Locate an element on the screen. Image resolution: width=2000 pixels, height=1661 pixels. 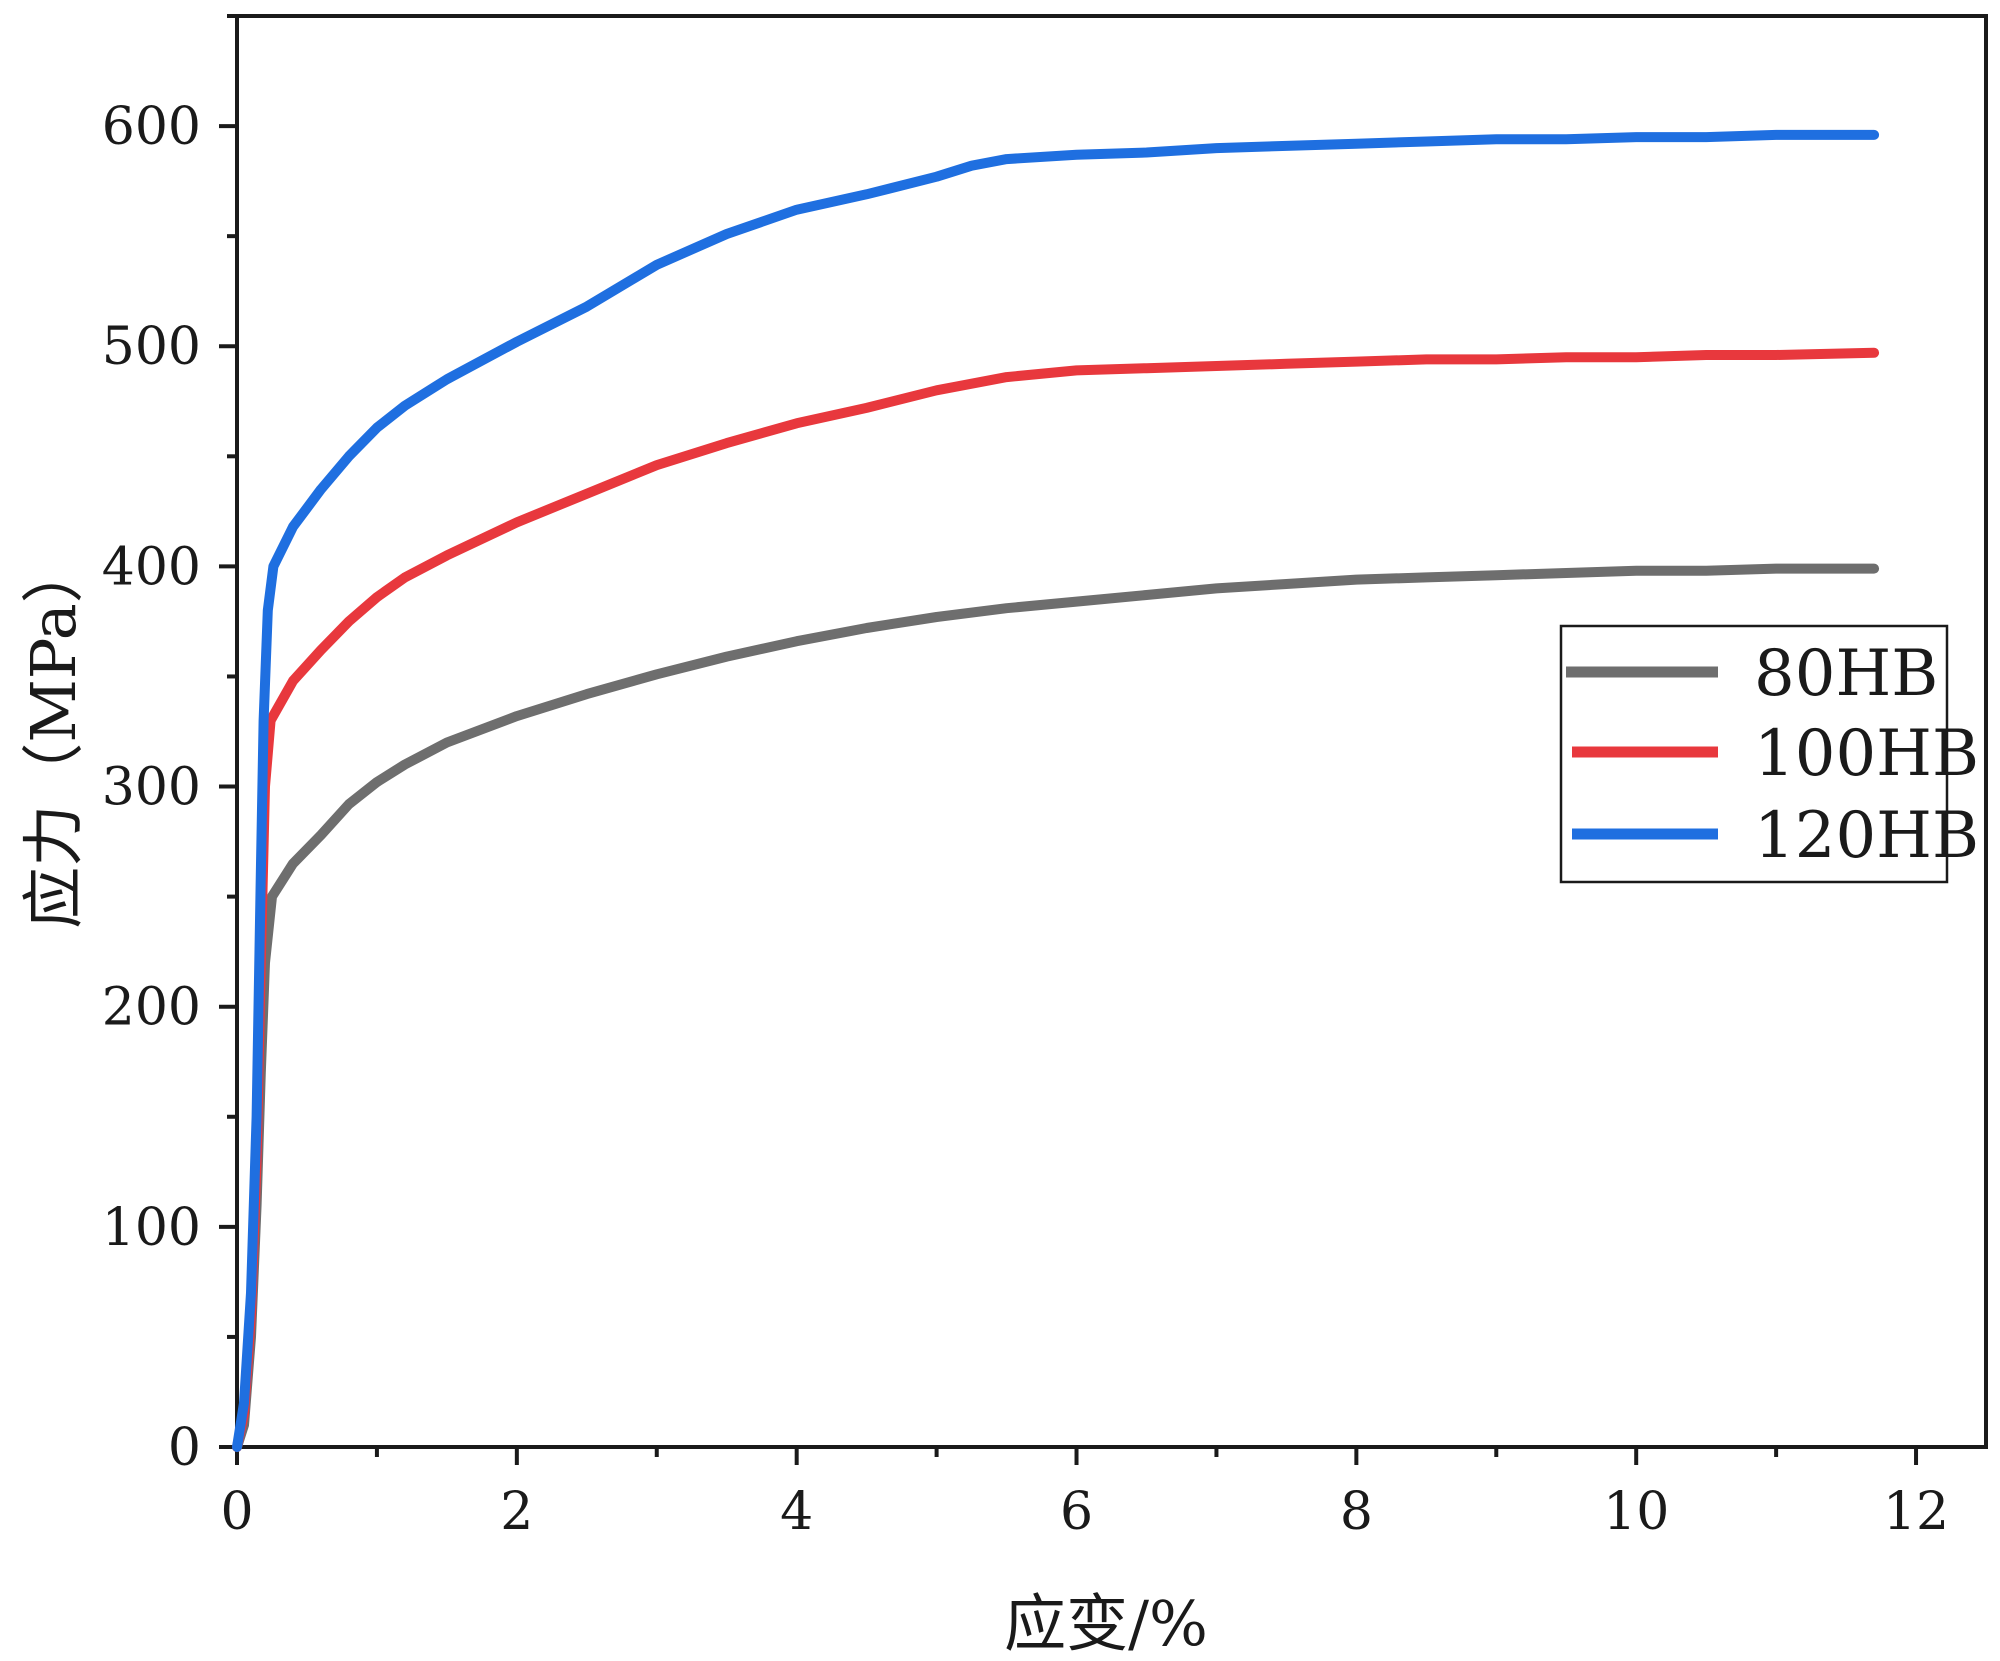
x-tick-label: 4 is located at coordinates (796, 1512).